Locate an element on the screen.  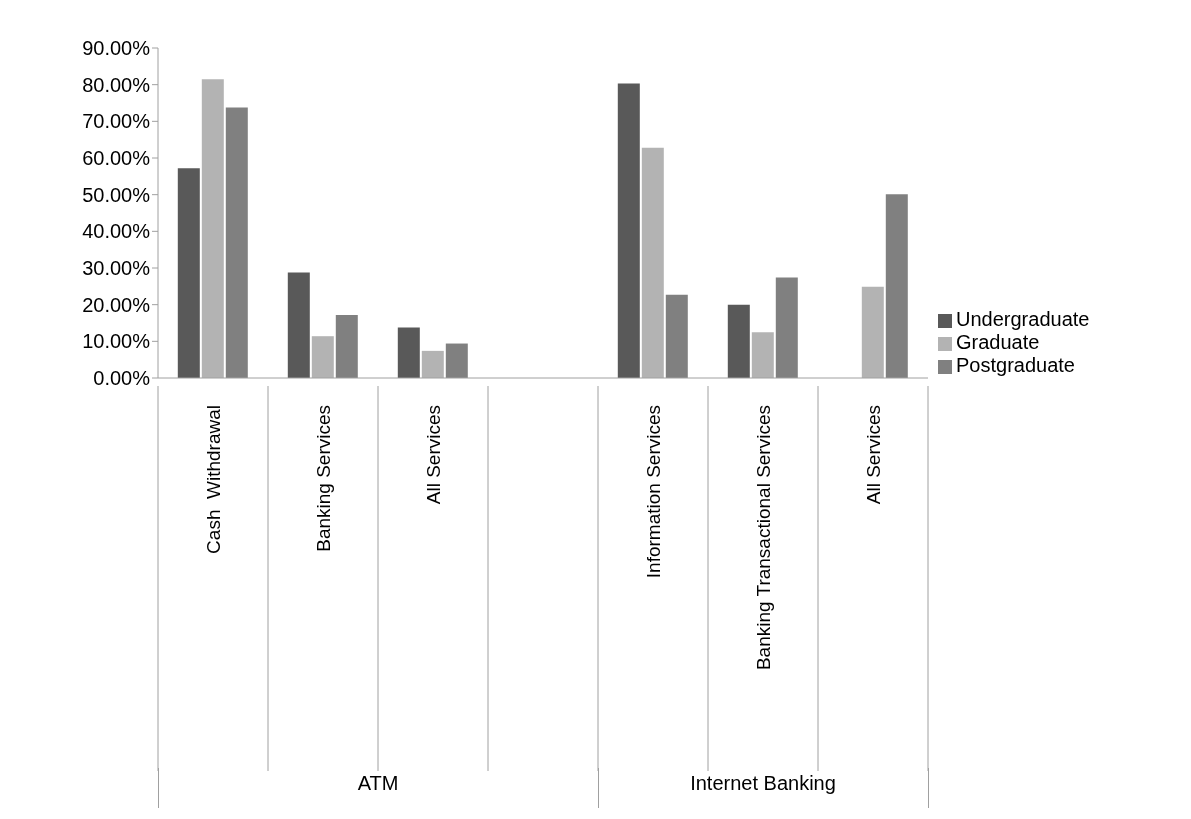
text: Internet Banking is located at coordinates (763, 783).